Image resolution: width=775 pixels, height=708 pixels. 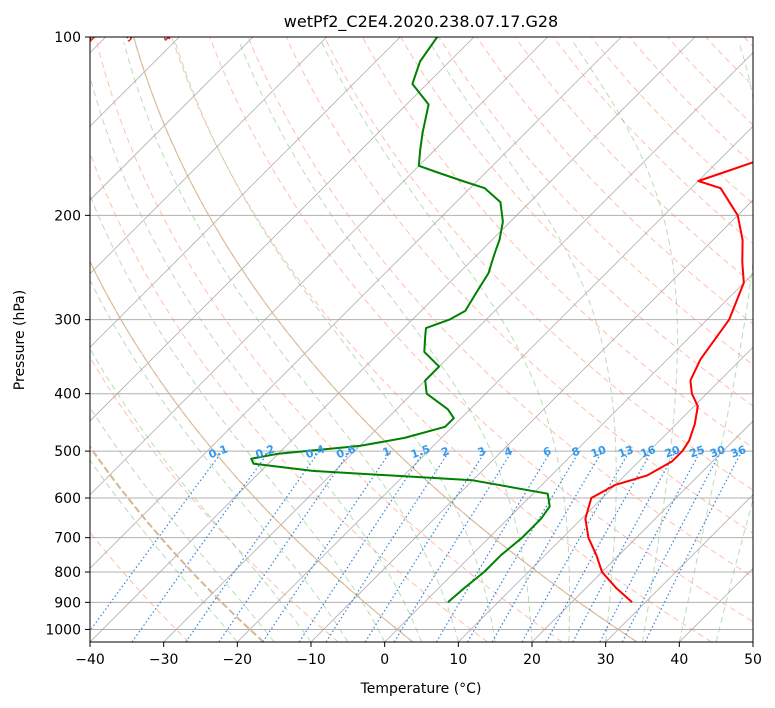 What do you see at coordinates (218, 451) in the screenshot?
I see `mixing-ratio-label: 0.1` at bounding box center [218, 451].